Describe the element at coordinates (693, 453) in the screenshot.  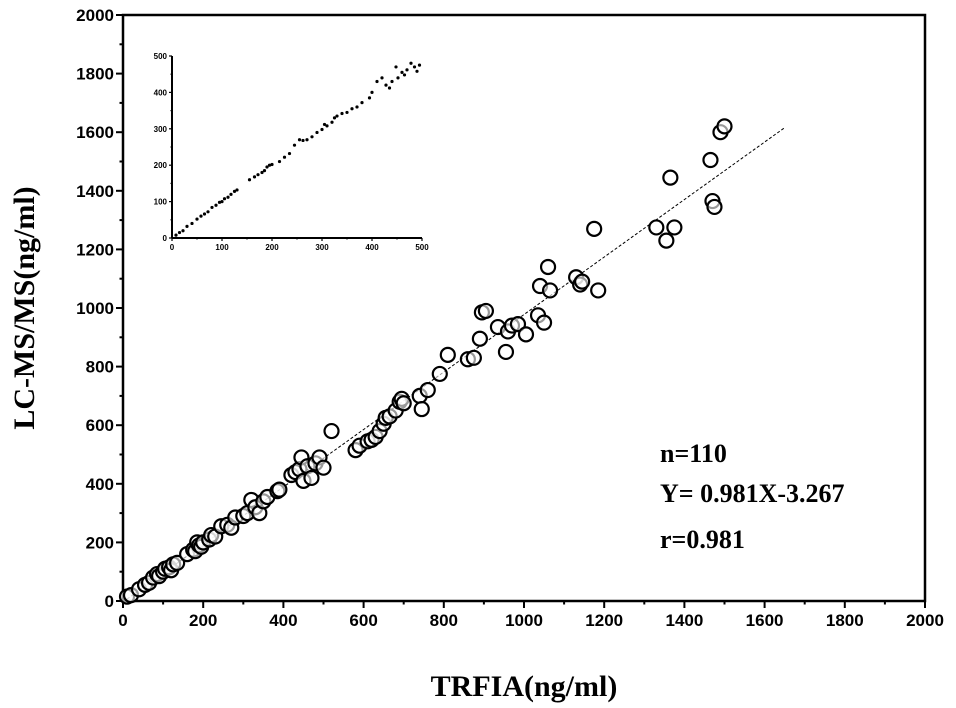
I see `annotation-n: n=110` at that location.